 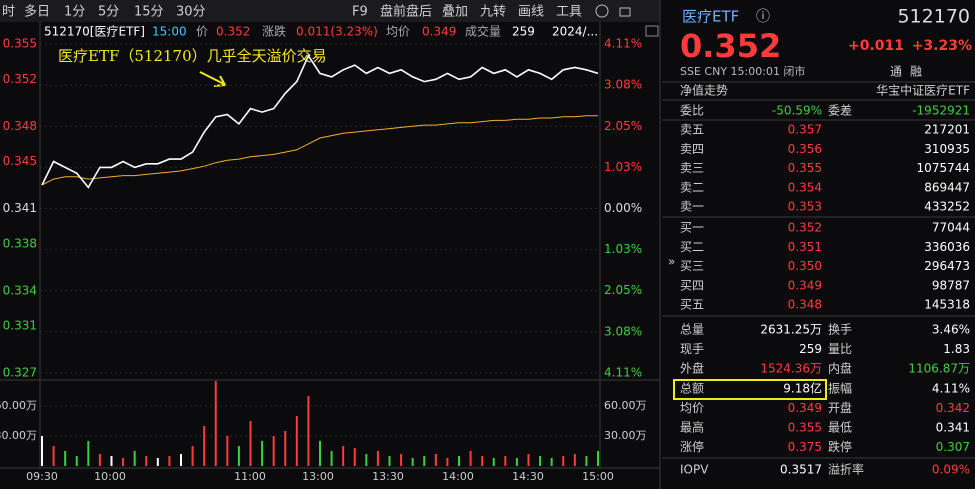 I want to click on status: SSE CNY 15:00:01 闭市, so click(x=742, y=71).